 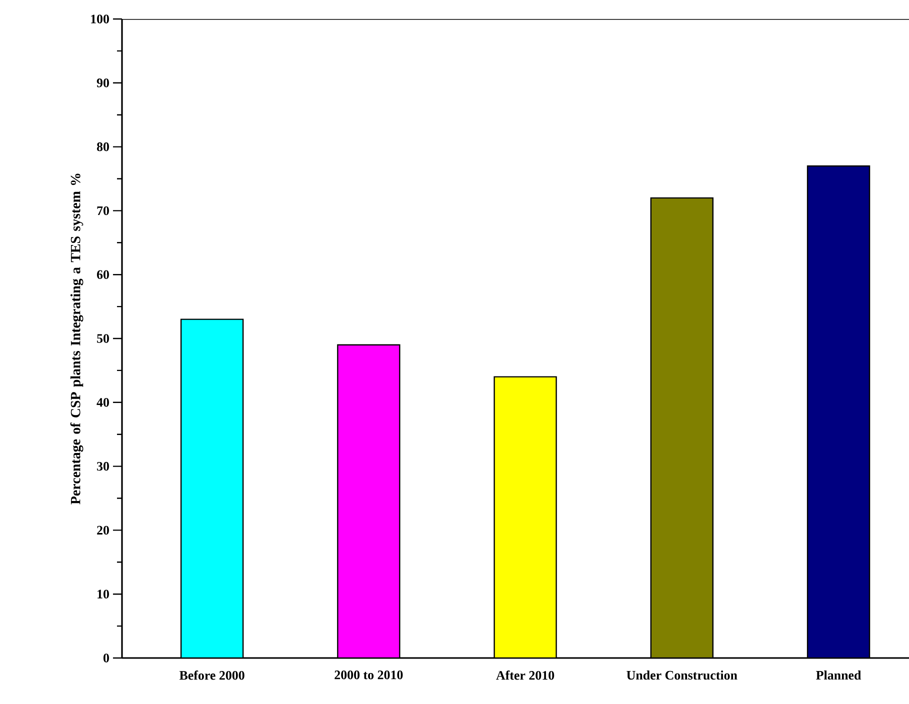 I want to click on y-tick-label: 100, so click(x=100, y=19).